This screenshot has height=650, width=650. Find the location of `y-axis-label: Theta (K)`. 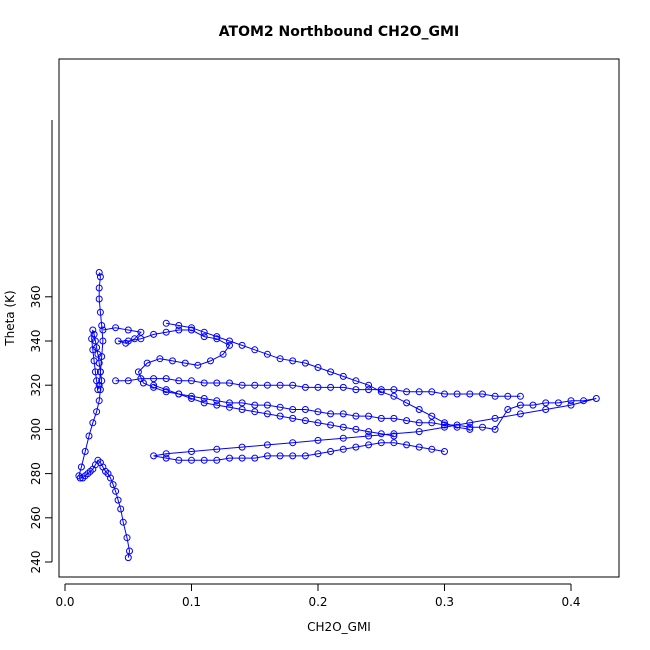

y-axis-label: Theta (K) is located at coordinates (10, 318).